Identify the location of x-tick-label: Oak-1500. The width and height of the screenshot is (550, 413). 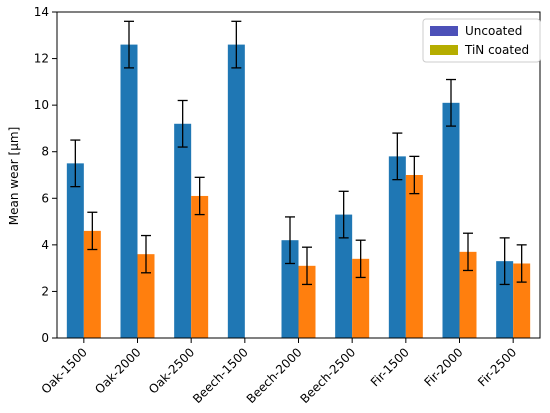
(64, 370).